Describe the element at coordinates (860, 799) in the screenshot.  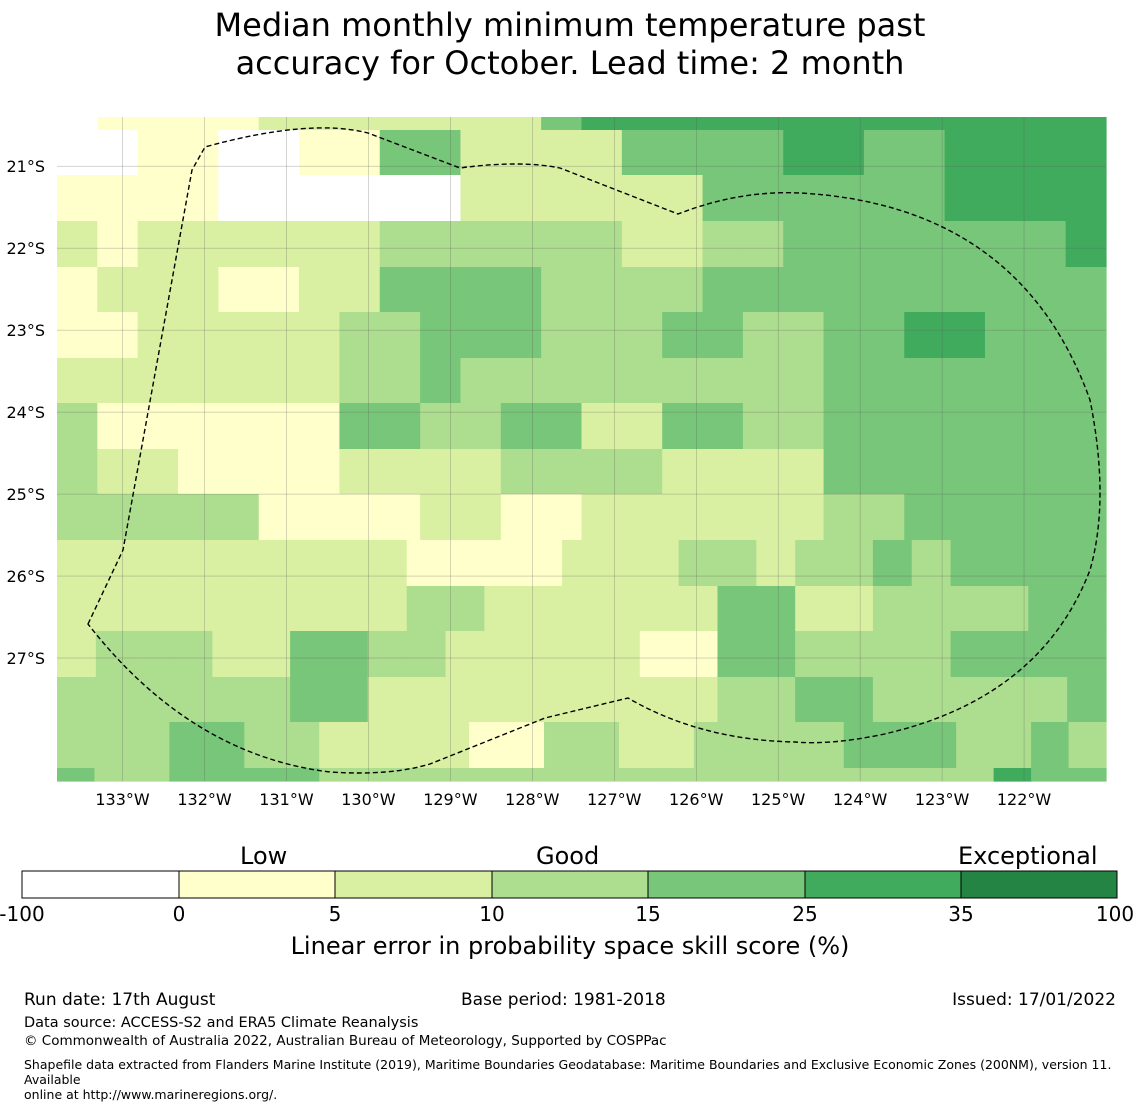
I see `longitude-label: 124°W` at that location.